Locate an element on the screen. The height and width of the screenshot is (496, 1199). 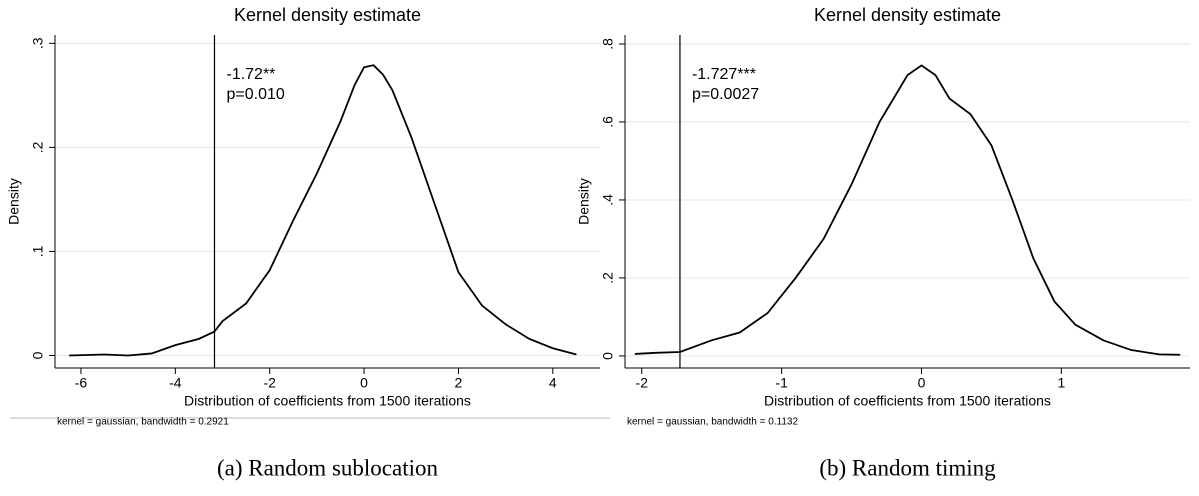
x-tick-label: -4 is located at coordinates (175, 383).